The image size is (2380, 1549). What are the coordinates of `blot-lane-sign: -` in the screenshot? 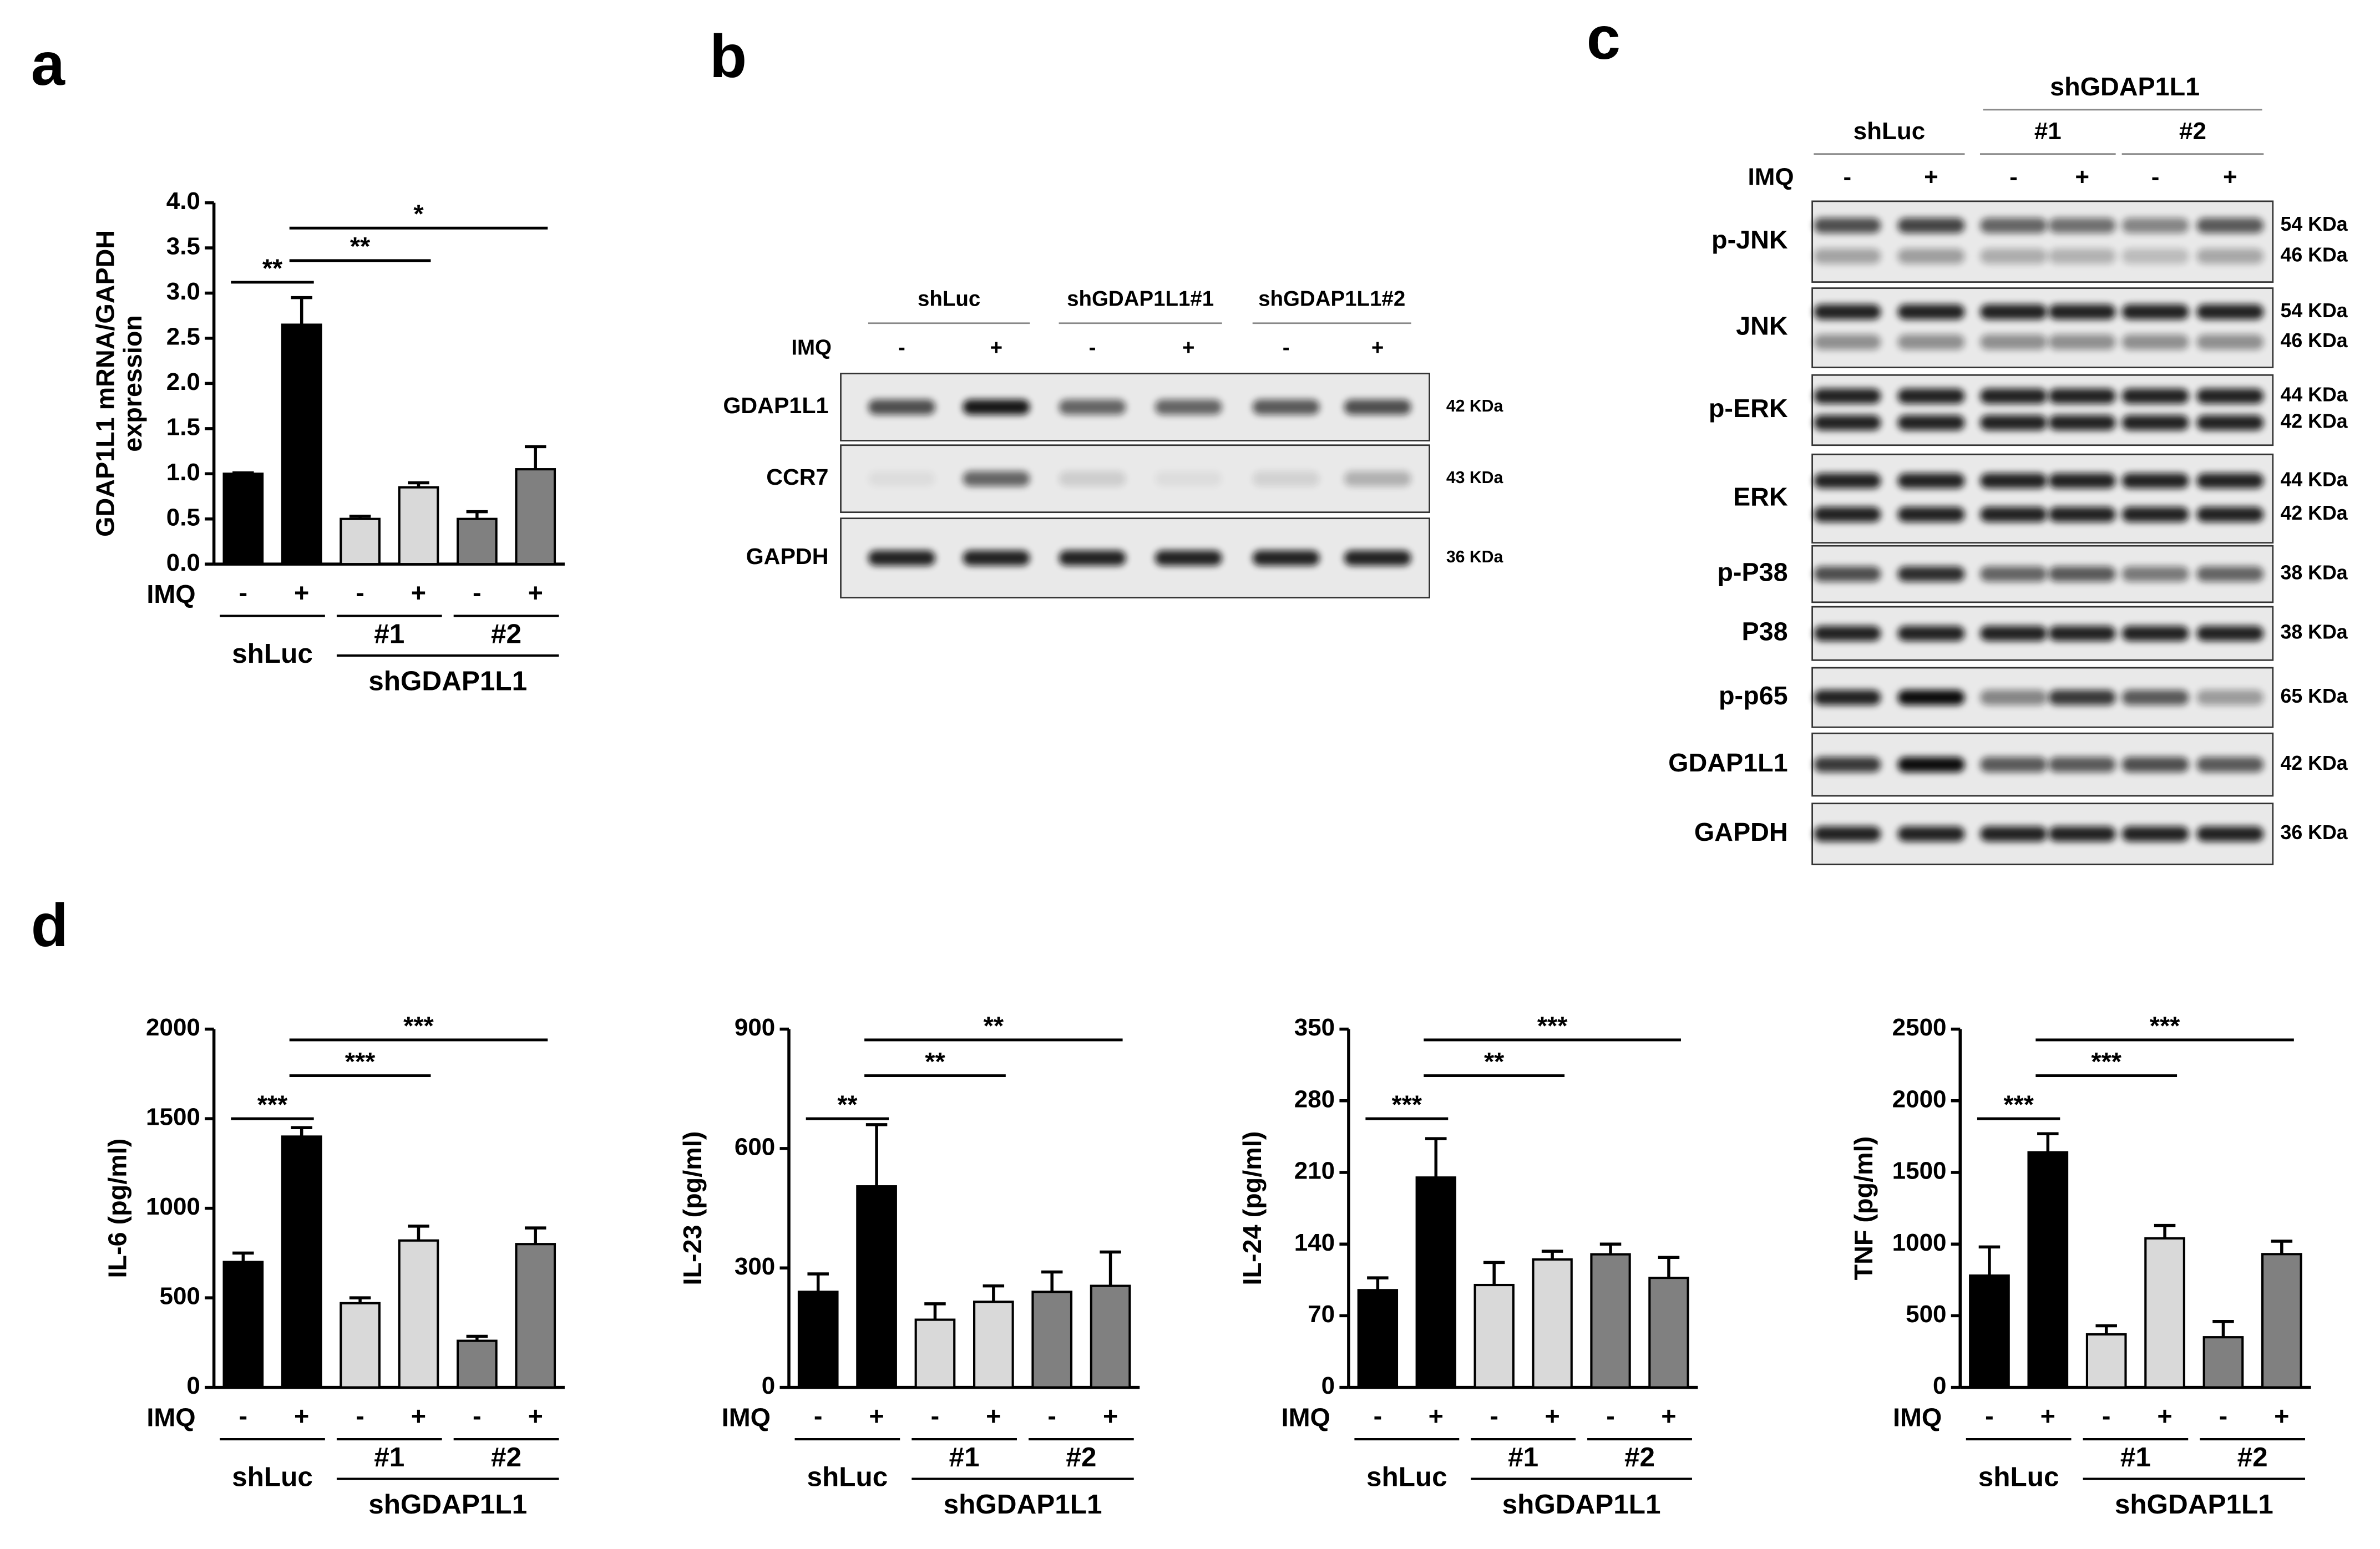 It's located at (2013, 176).